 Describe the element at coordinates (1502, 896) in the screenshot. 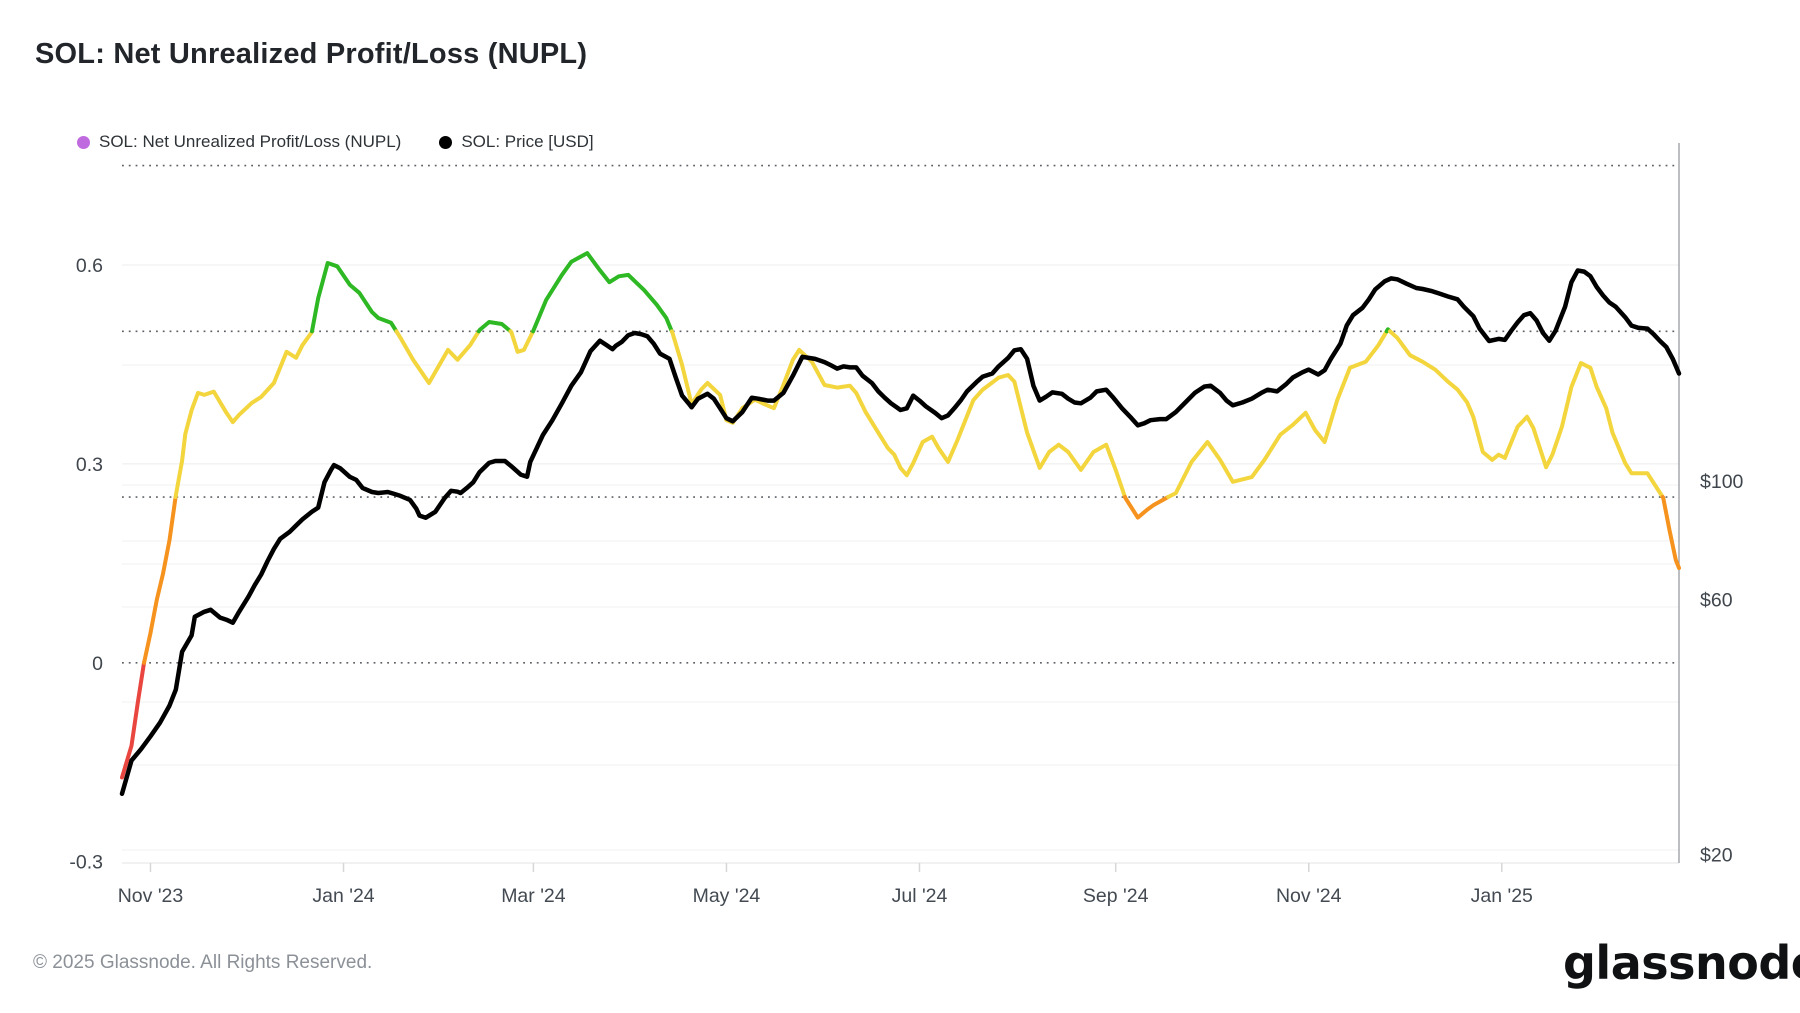

I see `x-tick-label: Jan '25` at that location.